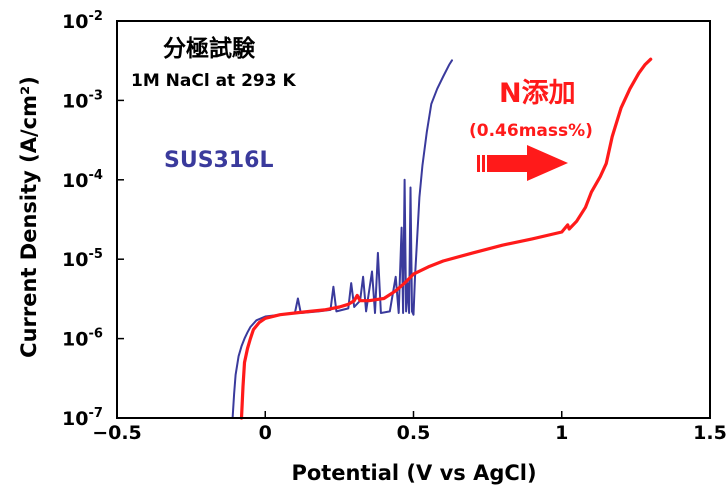  I want to click on arrow-icon, so click(522, 163).